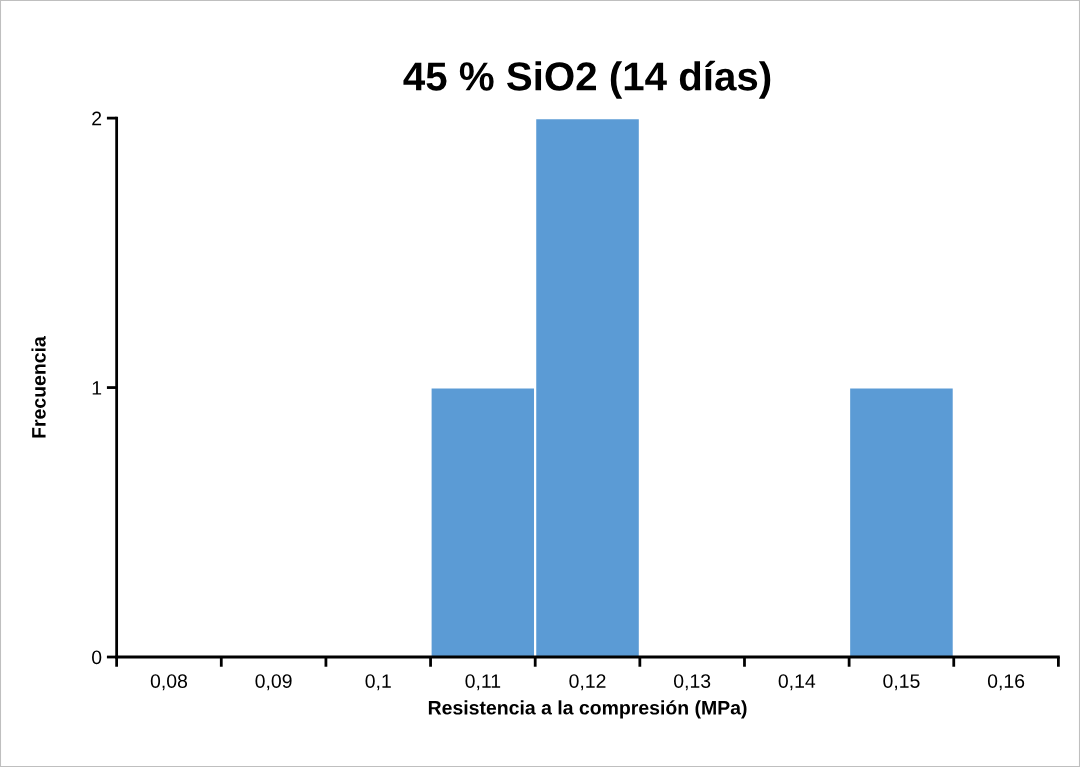 This screenshot has height=767, width=1080. What do you see at coordinates (587, 709) in the screenshot?
I see `x-axis-title: Resistencia a la compresión (MPa)` at bounding box center [587, 709].